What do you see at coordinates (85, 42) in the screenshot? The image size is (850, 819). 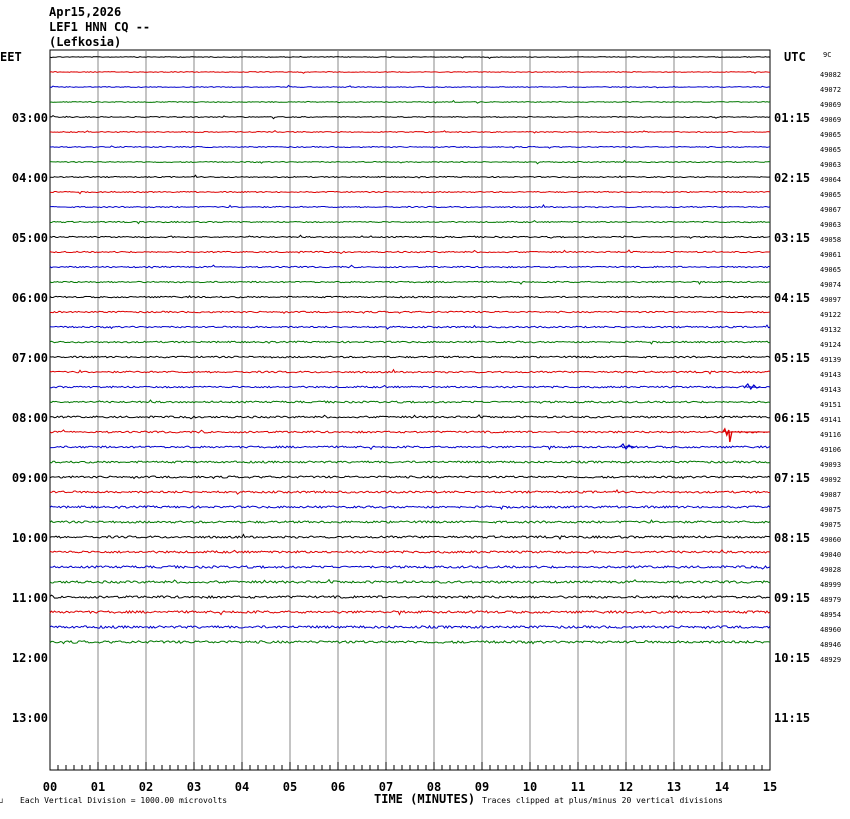 I see `header-location: (Lefkosia)` at bounding box center [85, 42].